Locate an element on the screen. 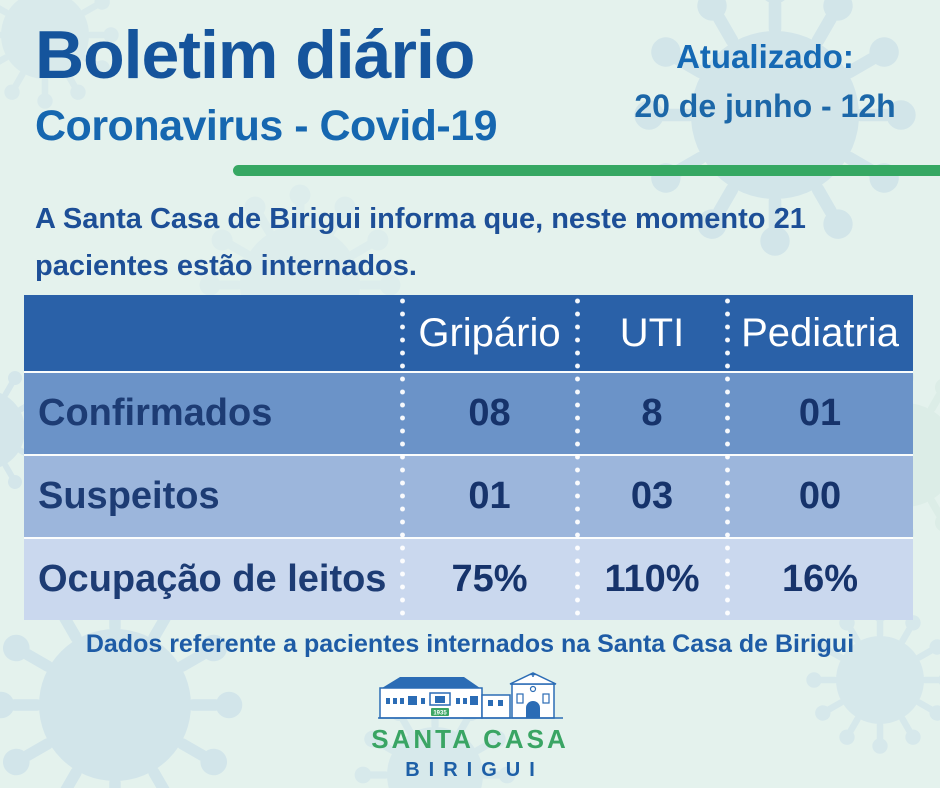 This screenshot has height=788, width=940. row-label: Suspeitos is located at coordinates (129, 496).